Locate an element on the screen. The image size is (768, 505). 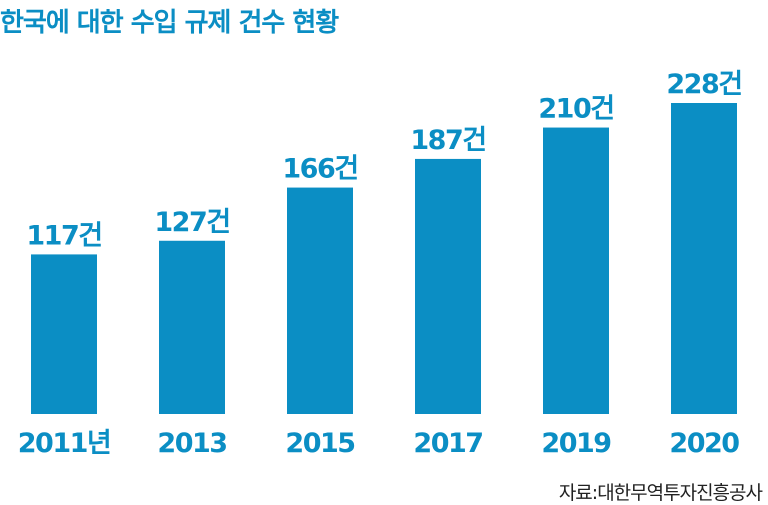
chart-title: 한국에 대한 수입 규제 건수 현황 is located at coordinates (169, 23).